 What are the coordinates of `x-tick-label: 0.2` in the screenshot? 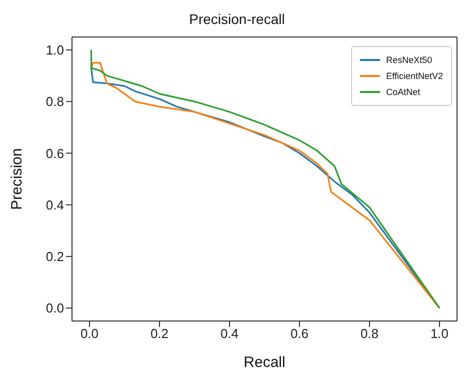 It's located at (159, 334).